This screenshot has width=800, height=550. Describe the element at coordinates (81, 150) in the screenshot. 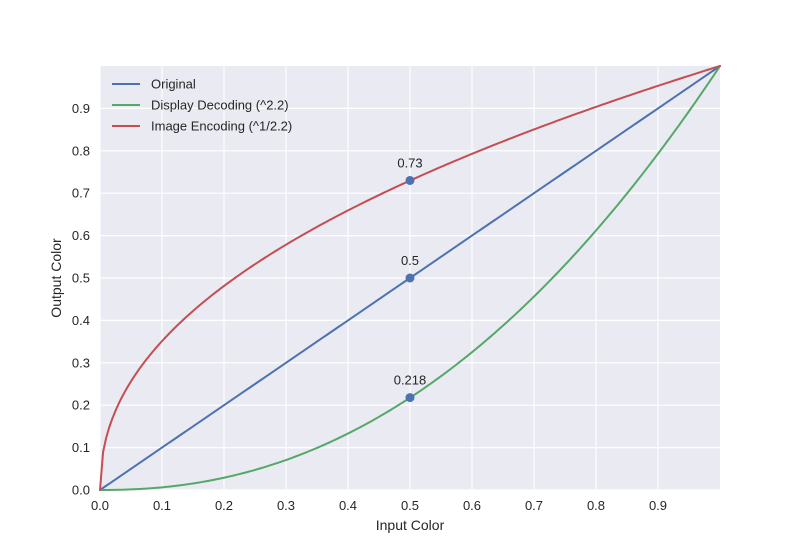

I see `y-tick-label: 0.8` at that location.